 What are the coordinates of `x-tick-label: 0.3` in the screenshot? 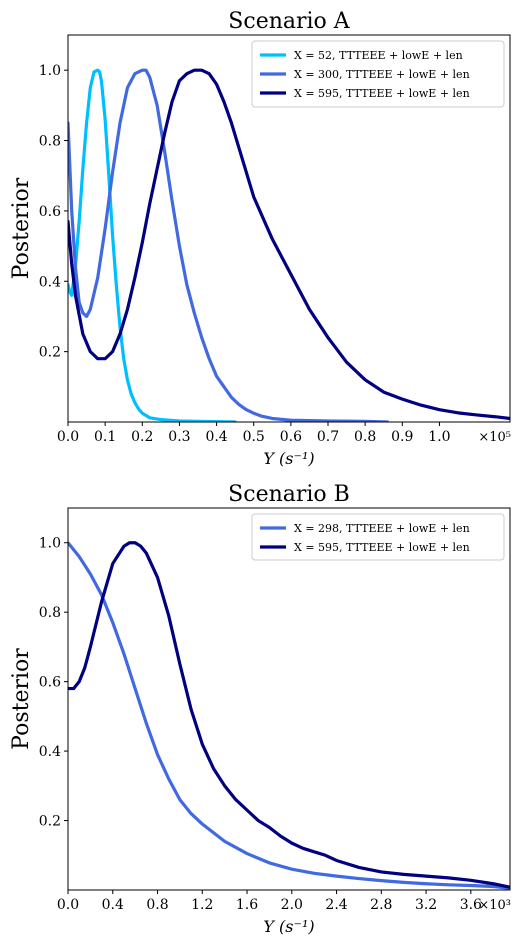 It's located at (179, 437).